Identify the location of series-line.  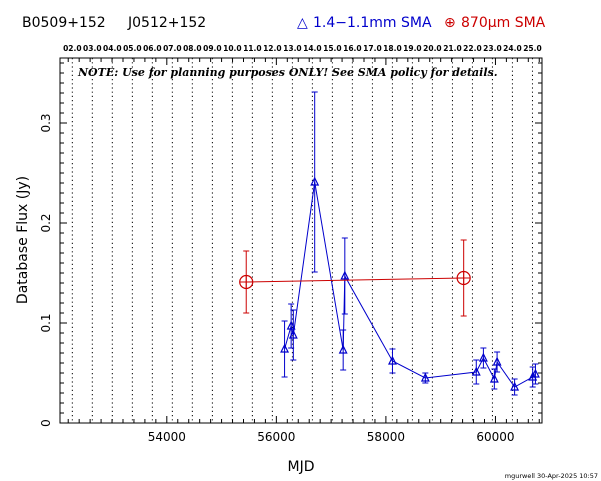
(355, 280).